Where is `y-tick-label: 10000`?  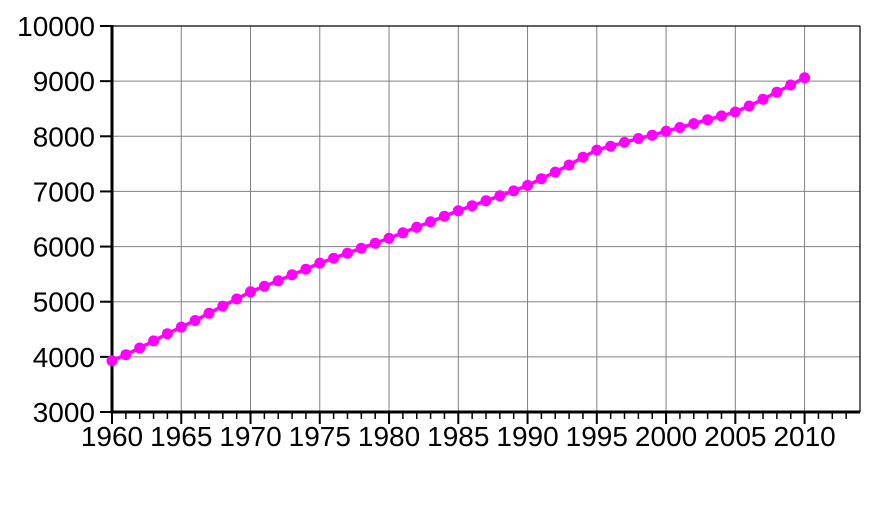 y-tick-label: 10000 is located at coordinates (56, 26).